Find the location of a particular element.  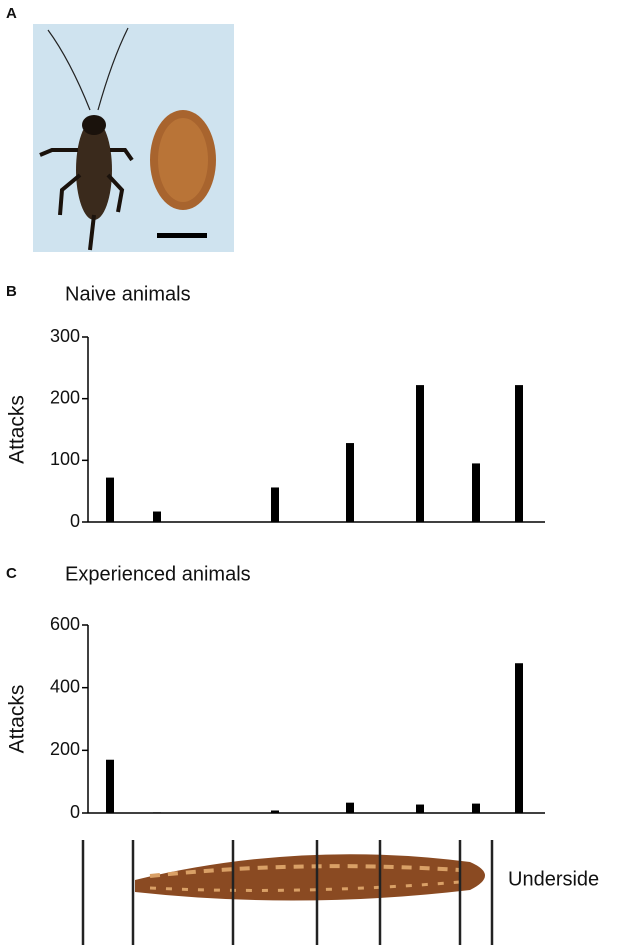

y-tick-label: 300 is located at coordinates (65, 336).